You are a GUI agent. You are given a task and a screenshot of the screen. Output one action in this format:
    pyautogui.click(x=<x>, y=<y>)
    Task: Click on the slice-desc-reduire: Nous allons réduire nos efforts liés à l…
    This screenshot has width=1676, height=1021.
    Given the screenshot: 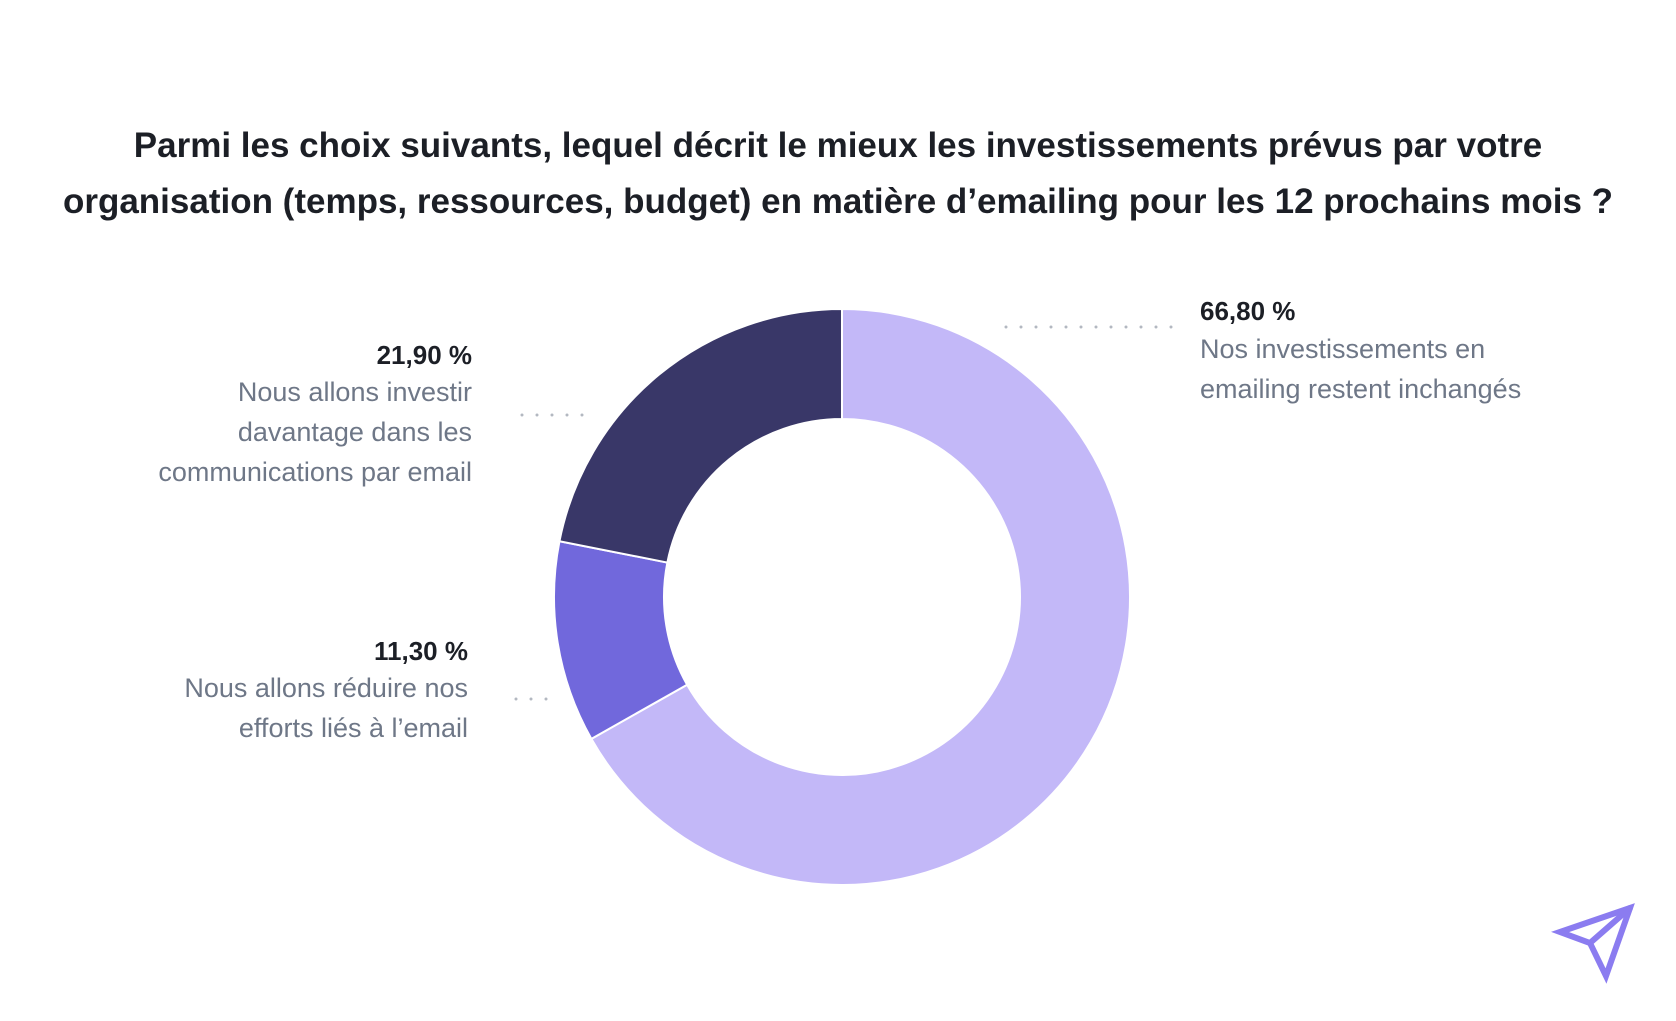 What is the action you would take?
    pyautogui.click(x=284, y=708)
    